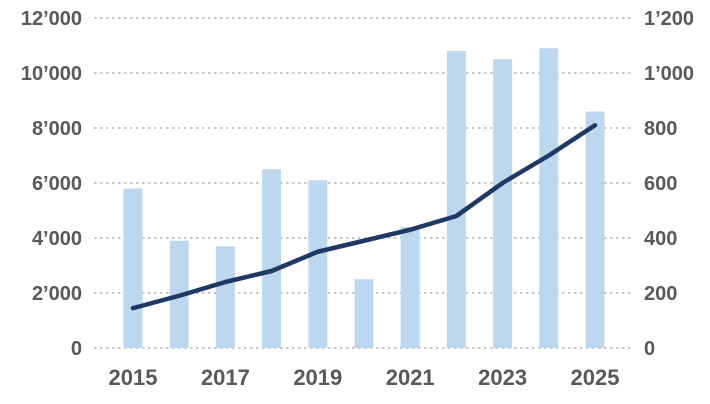 This screenshot has height=404, width=710. What do you see at coordinates (57, 129) in the screenshot?
I see `left-axis-tick-label: 8’000` at bounding box center [57, 129].